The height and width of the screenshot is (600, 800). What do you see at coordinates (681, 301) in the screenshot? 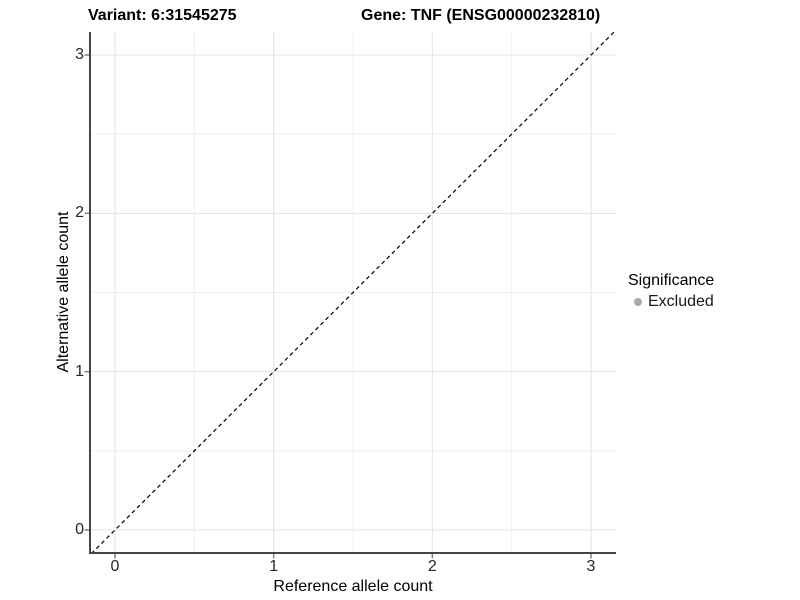
I see `legend-entry-label: Excluded` at bounding box center [681, 301].